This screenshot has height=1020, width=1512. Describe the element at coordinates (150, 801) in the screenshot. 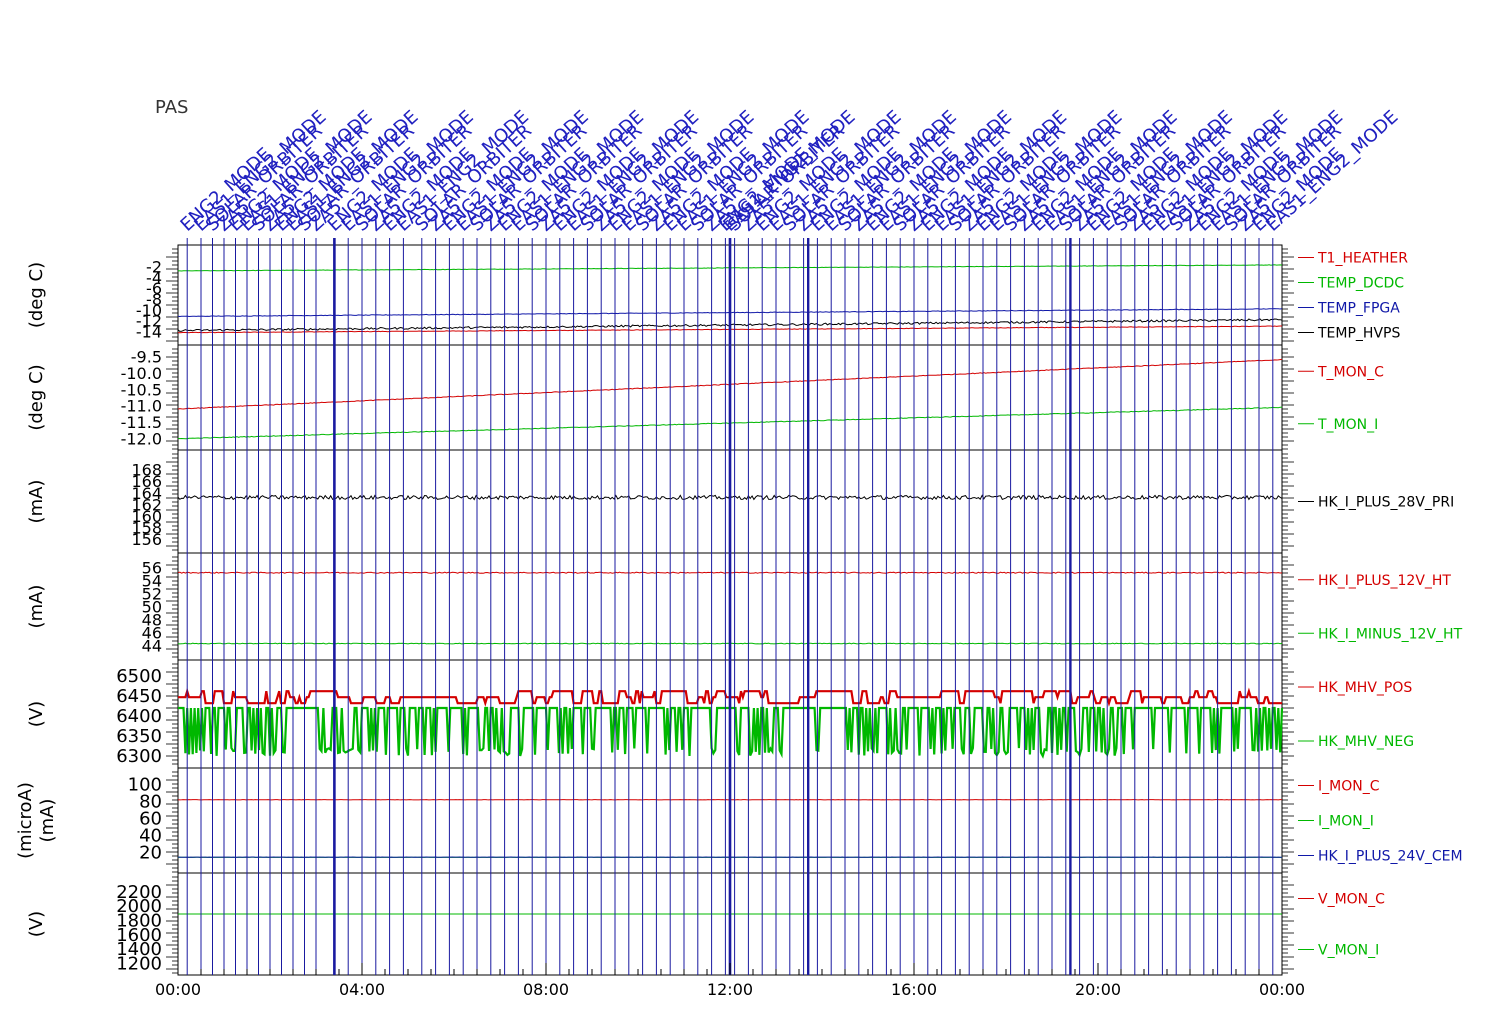

I see `y-tick-label: 80` at that location.